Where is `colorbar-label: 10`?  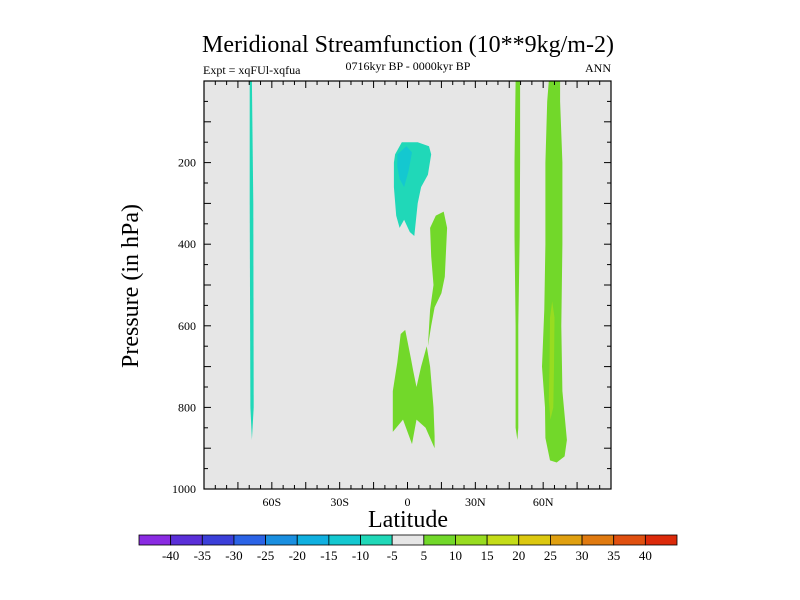 colorbar-label: 10 is located at coordinates (455, 555).